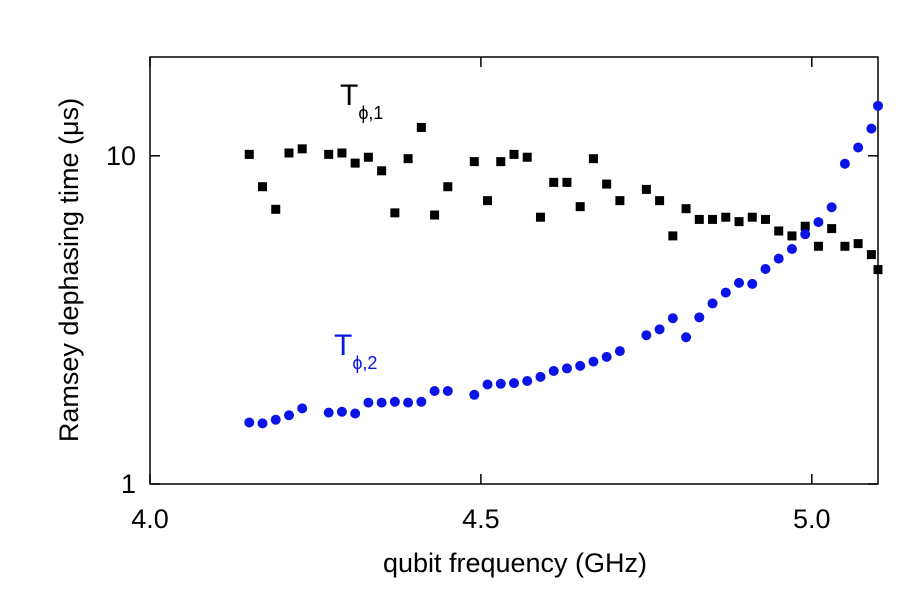 The height and width of the screenshot is (603, 923). What do you see at coordinates (150, 519) in the screenshot?
I see `x-tick-label: 4.0` at bounding box center [150, 519].